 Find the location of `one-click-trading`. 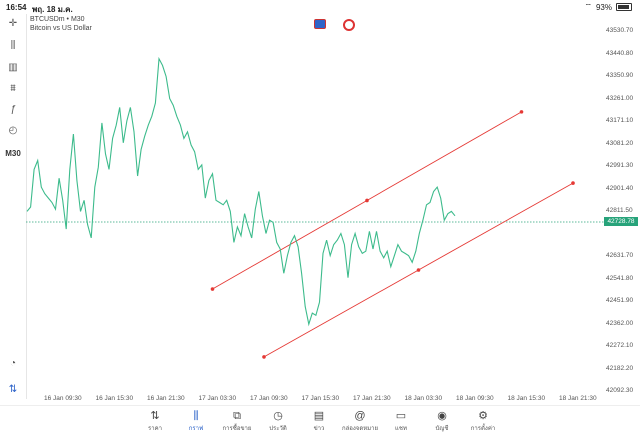

one-click-trading is located at coordinates (334, 25).